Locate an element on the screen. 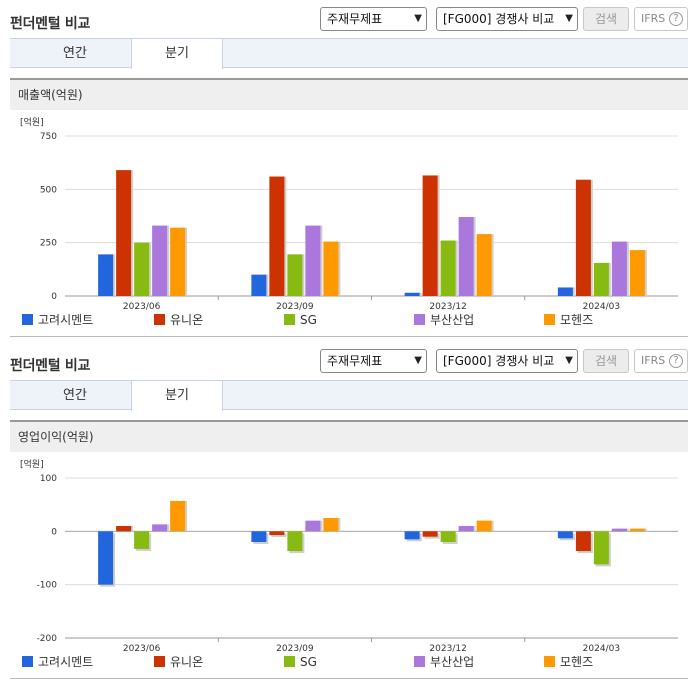 The width and height of the screenshot is (696, 684). panel-title: 펀더멘털 비교 is located at coordinates (50, 366).